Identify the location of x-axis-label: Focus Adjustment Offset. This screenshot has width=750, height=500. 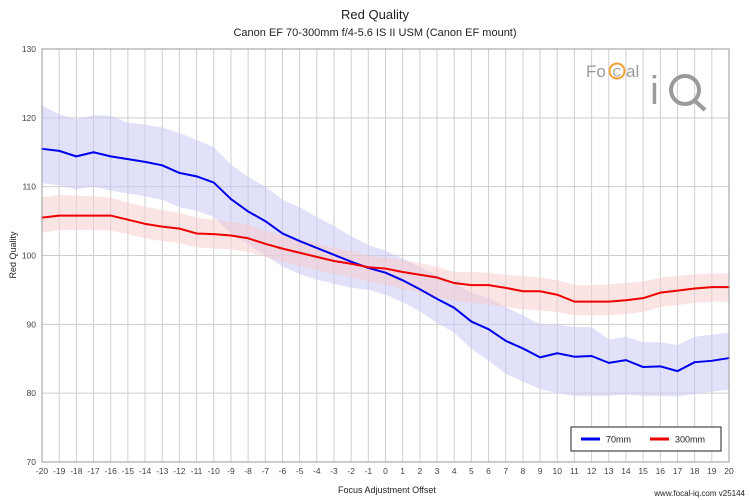
(387, 490).